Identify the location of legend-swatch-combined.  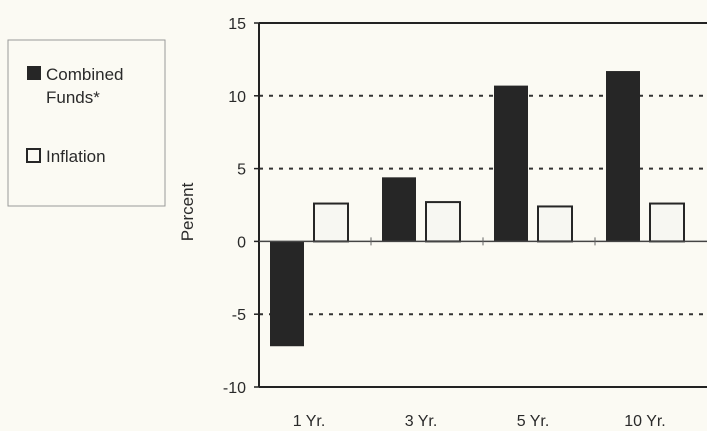
(34, 73).